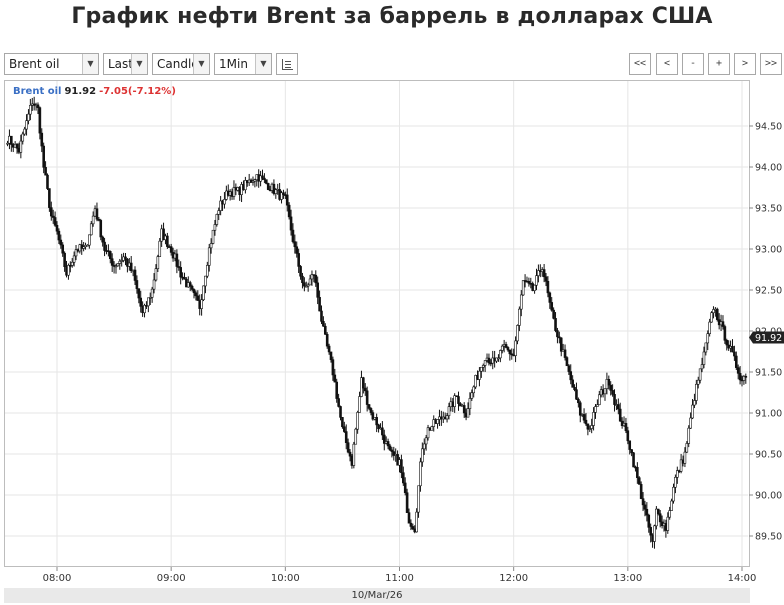 The height and width of the screenshot is (605, 784). I want to click on chevron-down-icon: ▼, so click(201, 64).